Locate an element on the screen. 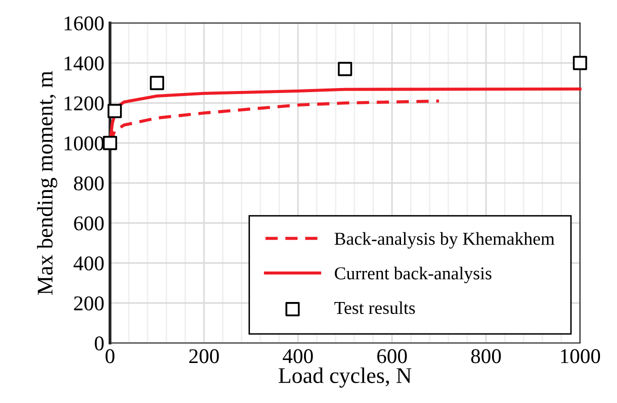  legend-label: Back-analysis by Khemakhem is located at coordinates (444, 240).